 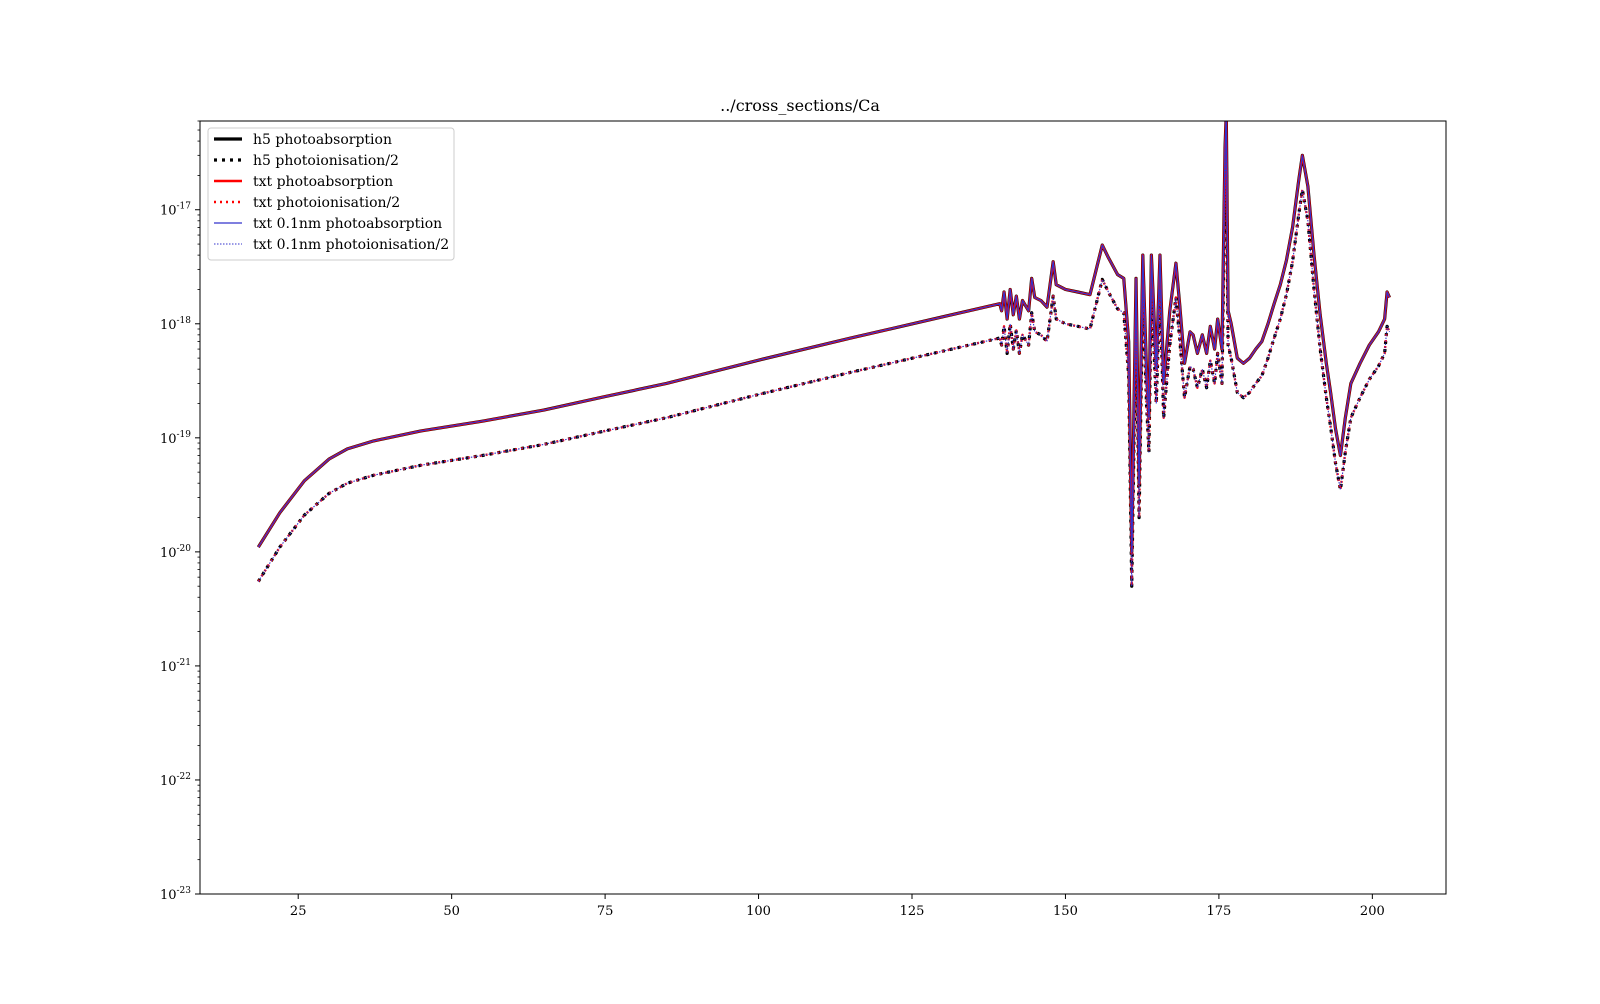 What do you see at coordinates (605, 911) in the screenshot?
I see `x-tick-label: 75` at bounding box center [605, 911].